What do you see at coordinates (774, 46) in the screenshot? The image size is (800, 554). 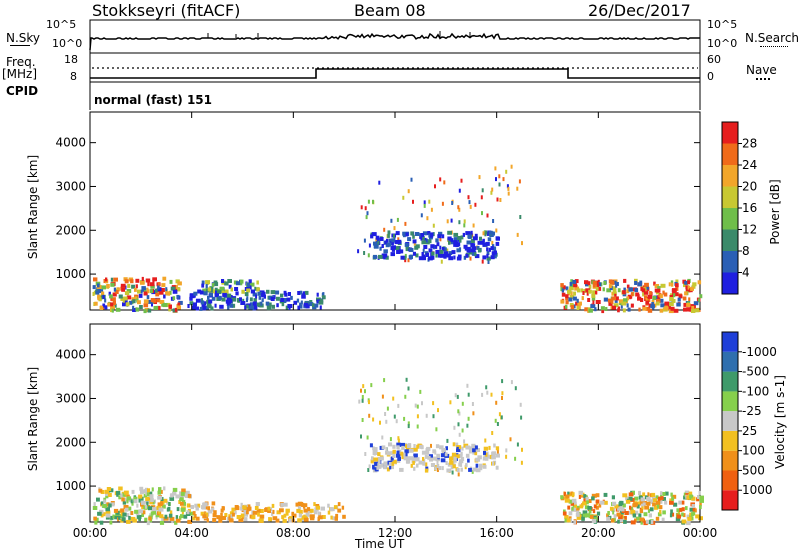 I see `nsearch-legend-line` at bounding box center [774, 46].